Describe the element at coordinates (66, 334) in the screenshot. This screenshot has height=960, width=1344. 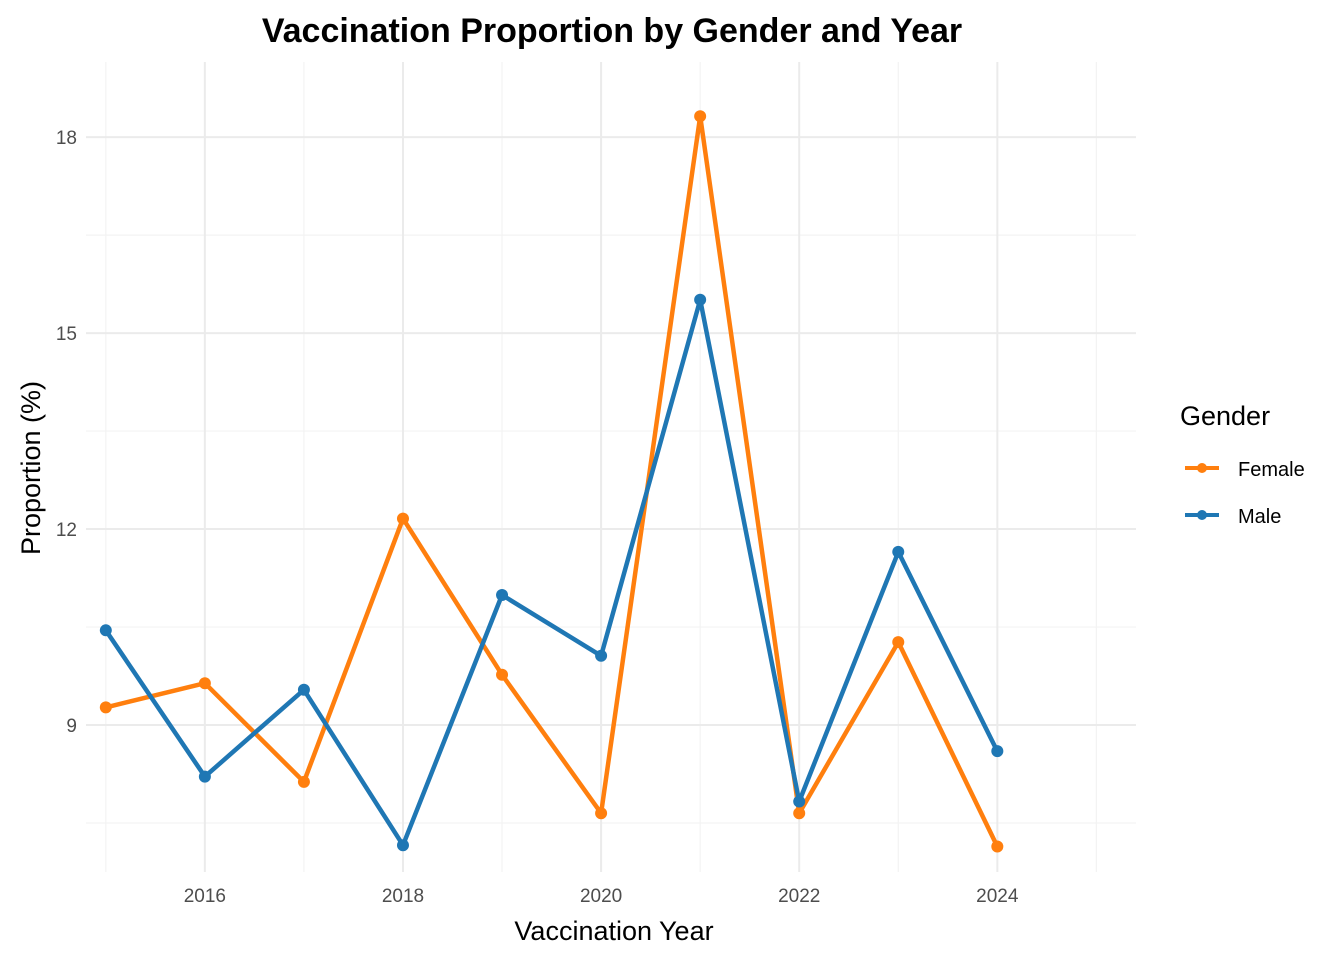
I see `y-tick-label: 15` at that location.